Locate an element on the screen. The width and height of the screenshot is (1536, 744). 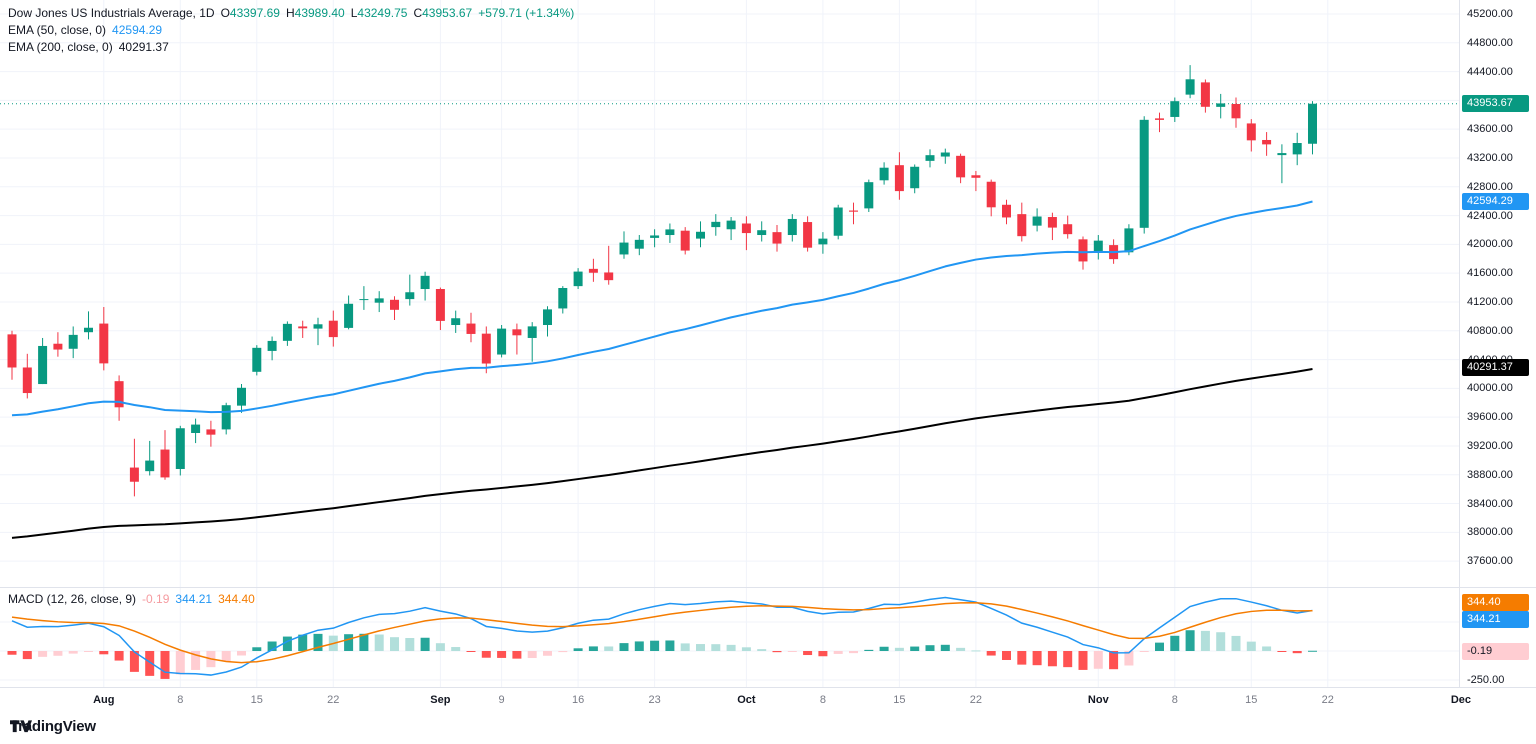
ema50-legend-row: EMA (50, close, 0) 42594.29 is located at coordinates (291, 30).